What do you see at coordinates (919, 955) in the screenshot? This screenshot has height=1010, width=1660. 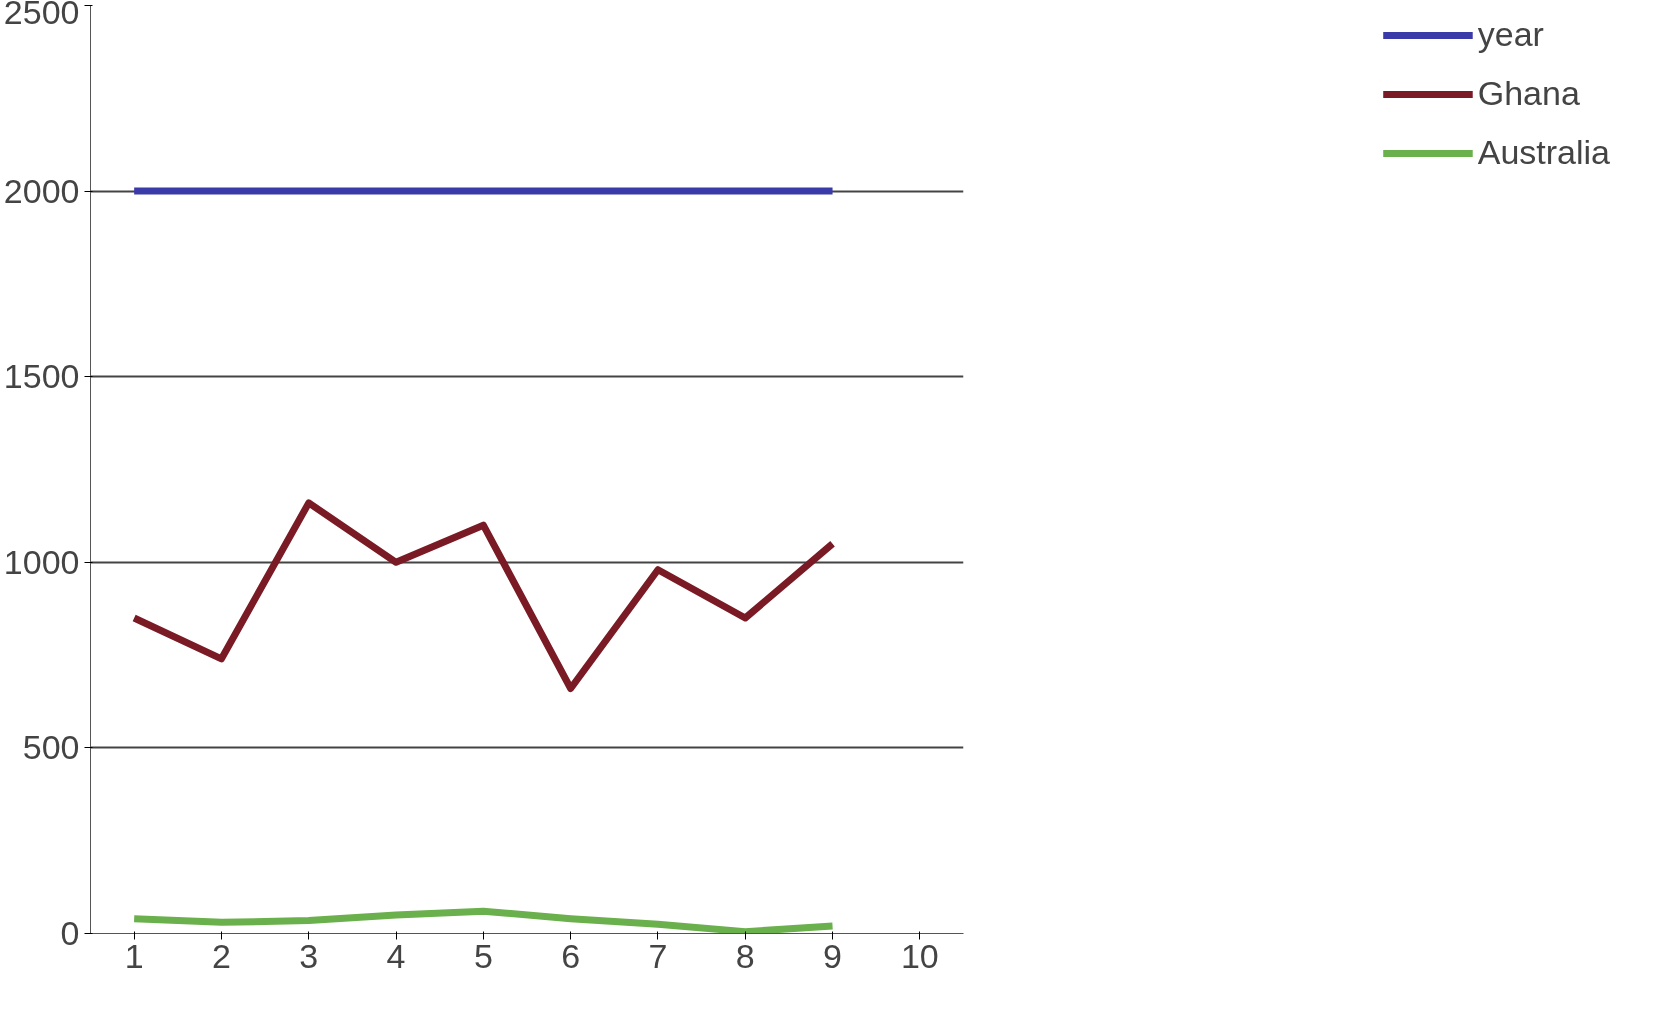 I see `x-tick-label: 10` at bounding box center [919, 955].